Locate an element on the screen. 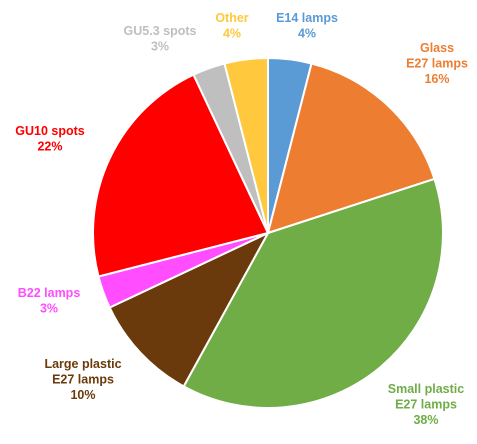 Image resolution: width=477 pixels, height=444 pixels. data-label-line: E14 lamps is located at coordinates (307, 18).